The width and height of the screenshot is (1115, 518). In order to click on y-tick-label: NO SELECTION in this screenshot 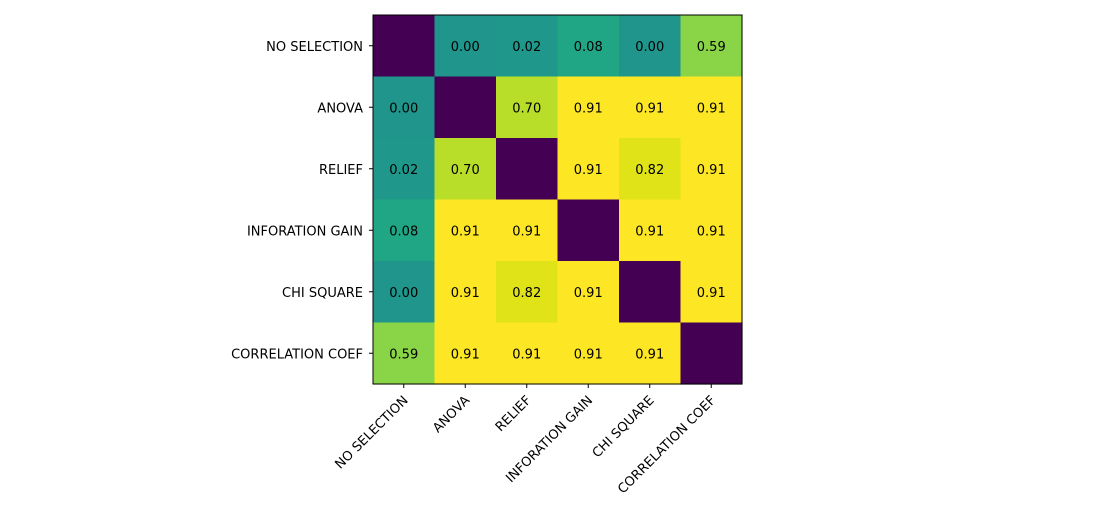, I will do `click(314, 47)`.